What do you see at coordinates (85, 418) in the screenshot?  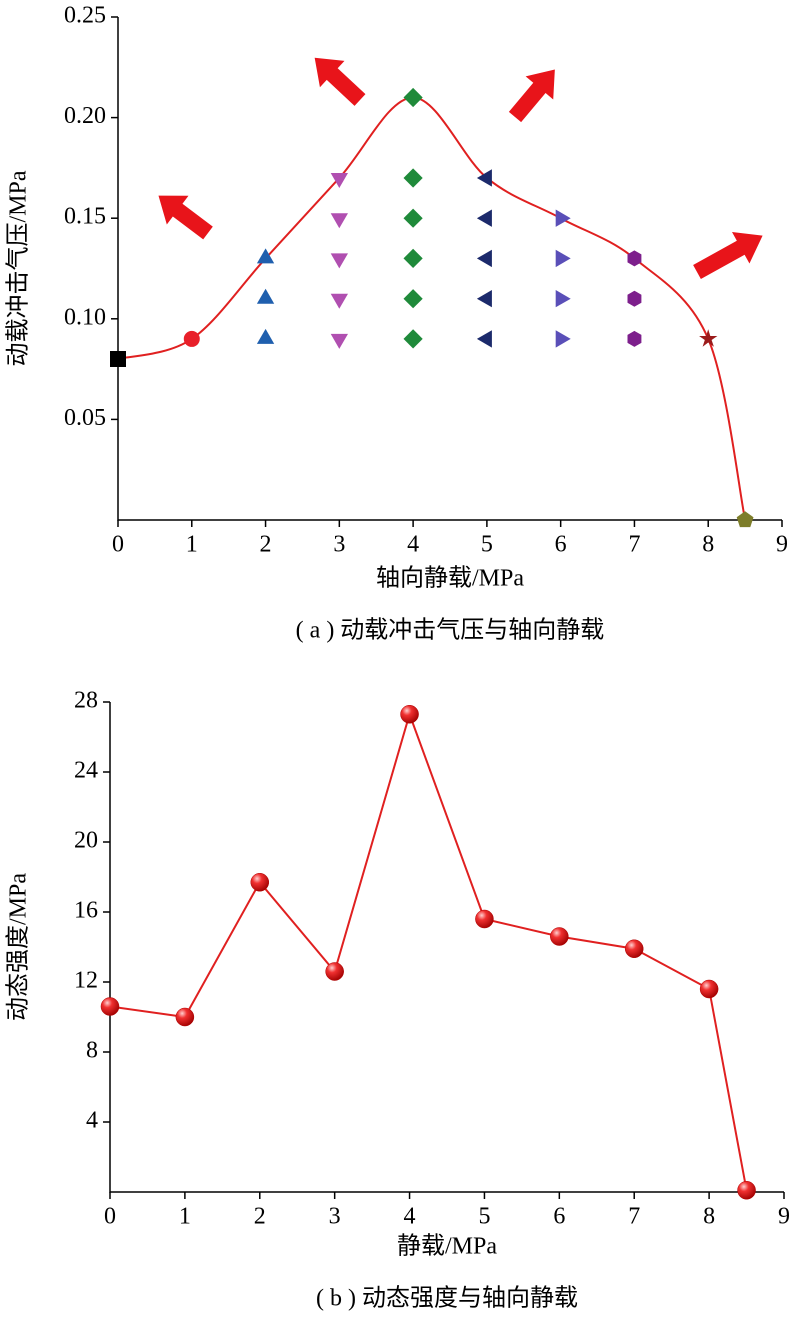 I see `y-tick-label: 0.05` at bounding box center [85, 418].